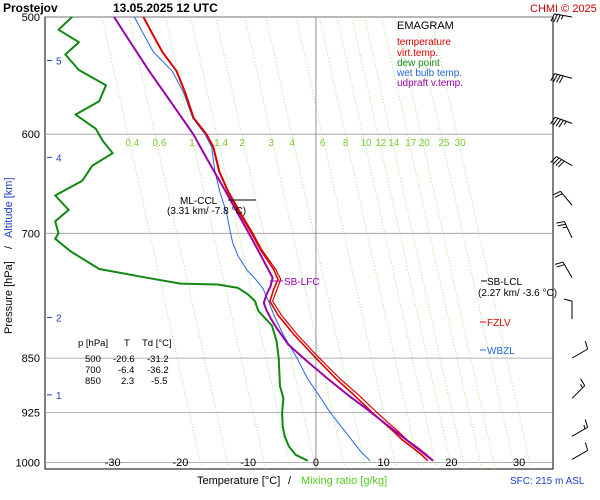 This screenshot has height=500, width=600. I want to click on mixing-ratio-label: 14, so click(394, 143).